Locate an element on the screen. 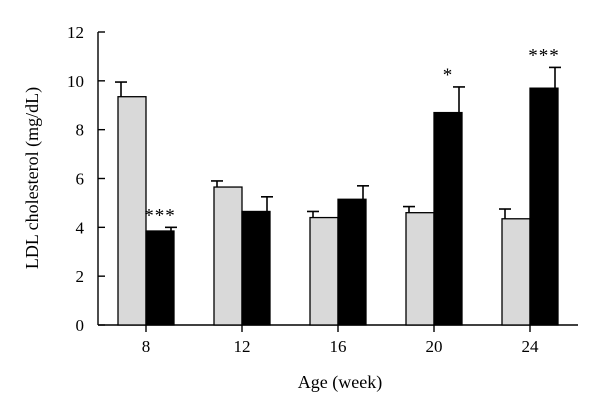 The height and width of the screenshot is (417, 600). x-tick-label: 12 is located at coordinates (242, 346).